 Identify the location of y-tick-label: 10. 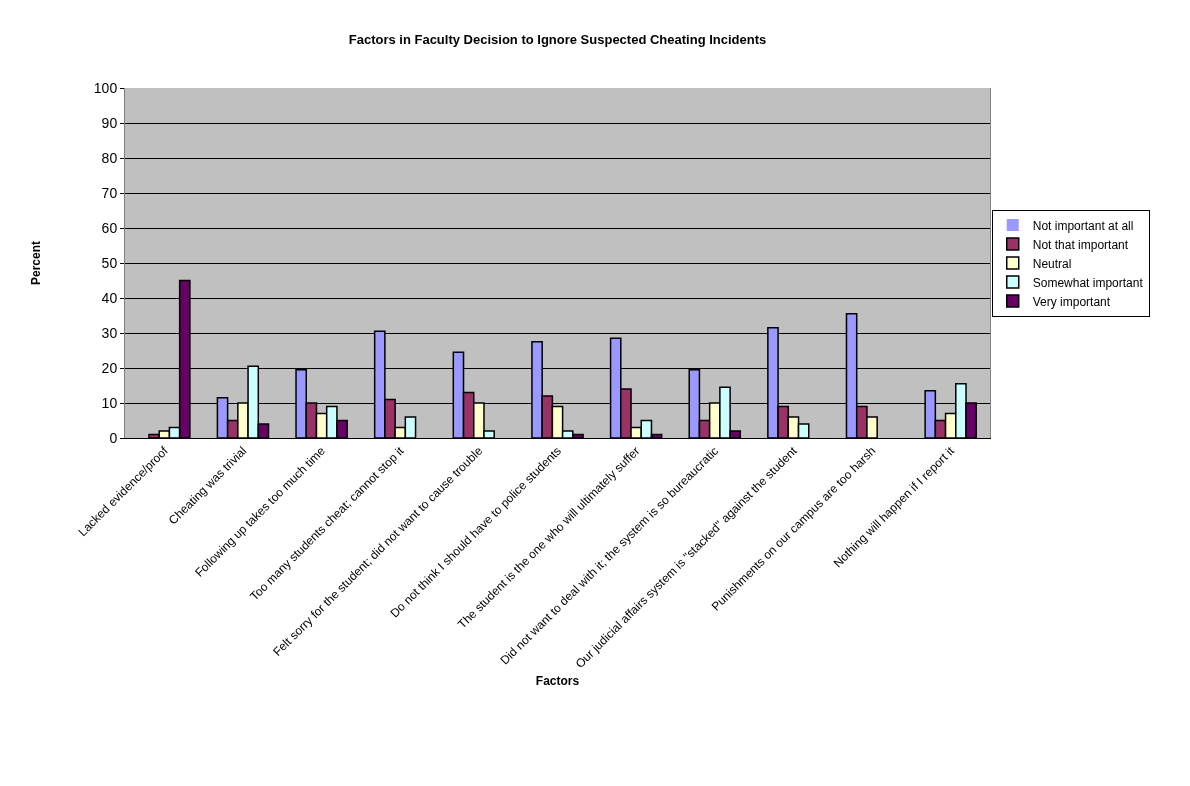
(109, 402).